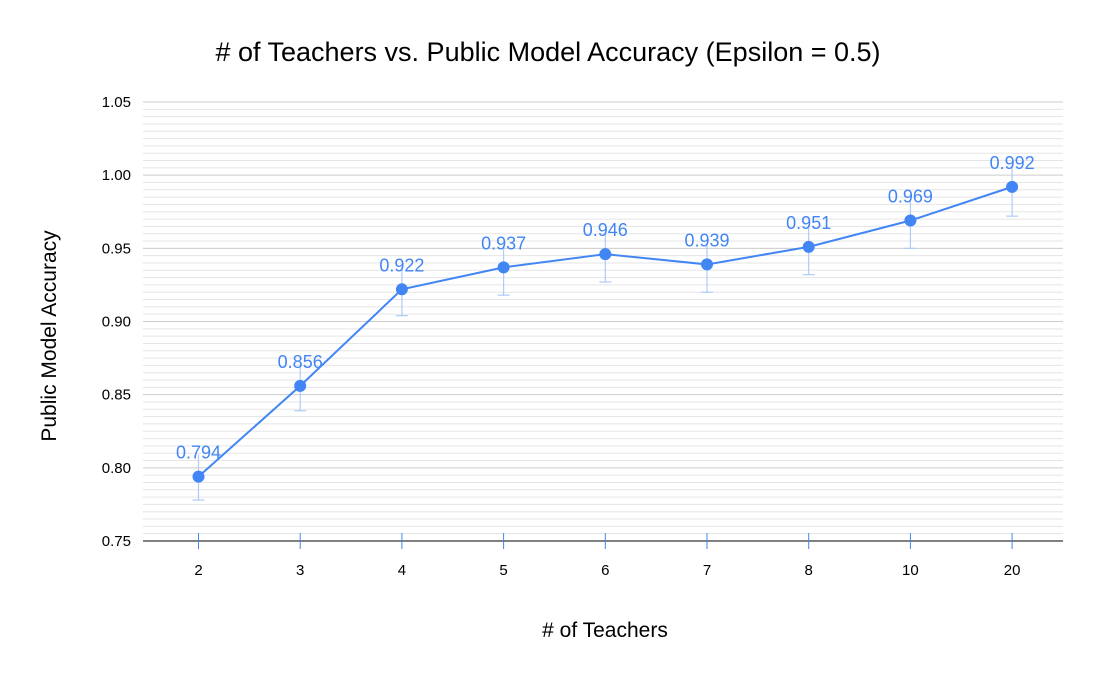  I want to click on y-tick-label: 0.75, so click(116, 541).